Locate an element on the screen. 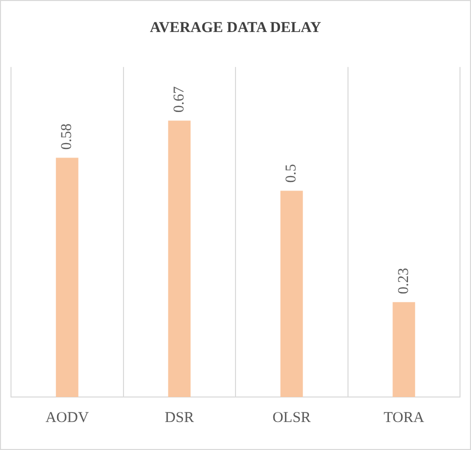 Image resolution: width=471 pixels, height=450 pixels. x-tick-label: OLSR is located at coordinates (291, 418).